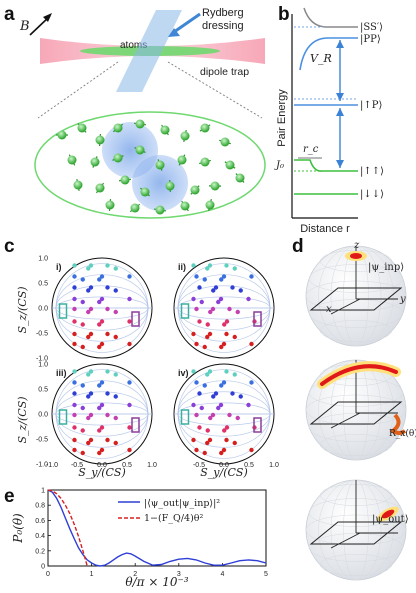 The image size is (416, 593). I want to click on atoms-zoom, so click(150, 167).